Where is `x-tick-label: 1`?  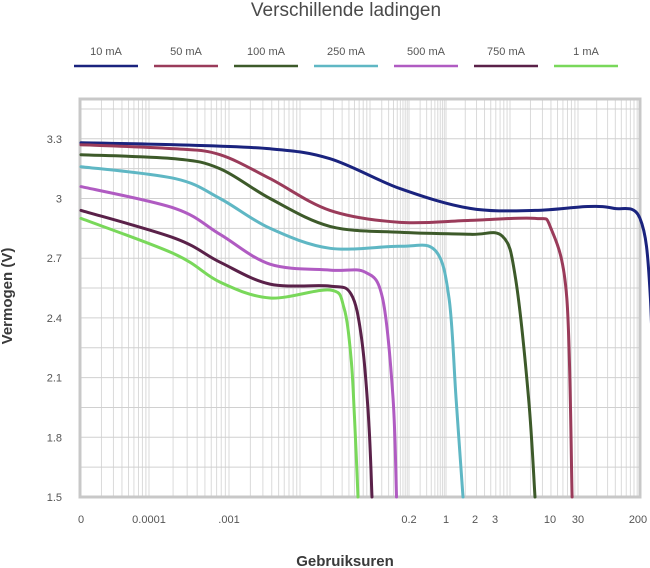 x-tick-label: 1 is located at coordinates (446, 520).